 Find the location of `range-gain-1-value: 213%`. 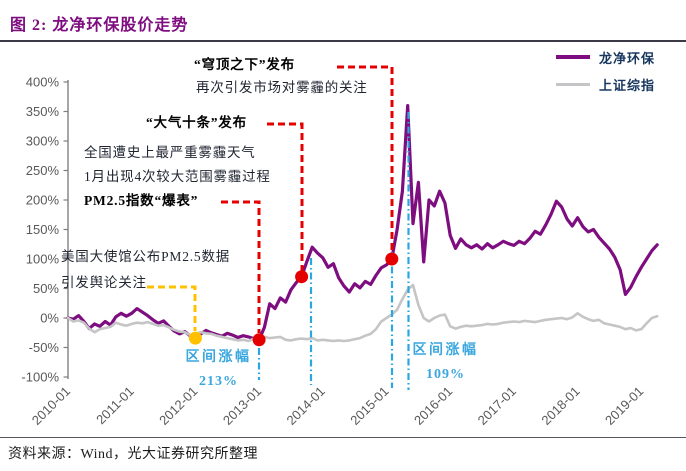

range-gain-1-value: 213% is located at coordinates (218, 381).